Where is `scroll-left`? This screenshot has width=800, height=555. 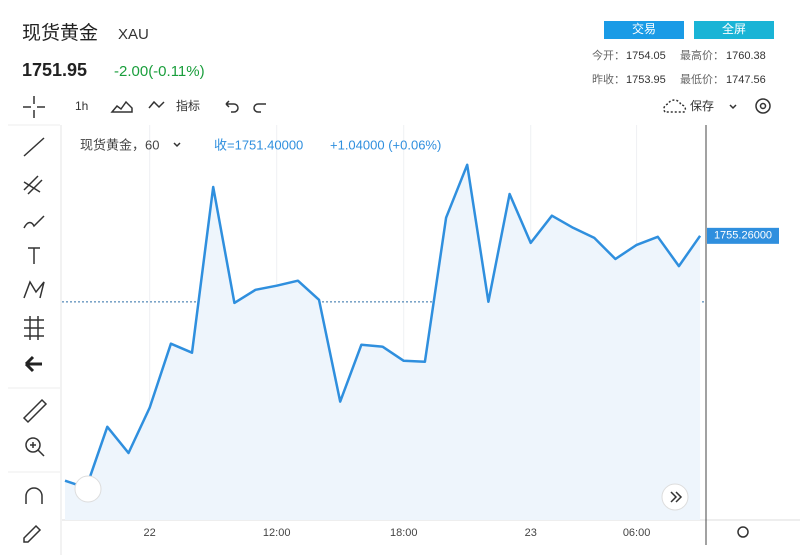 scroll-left is located at coordinates (88, 489).